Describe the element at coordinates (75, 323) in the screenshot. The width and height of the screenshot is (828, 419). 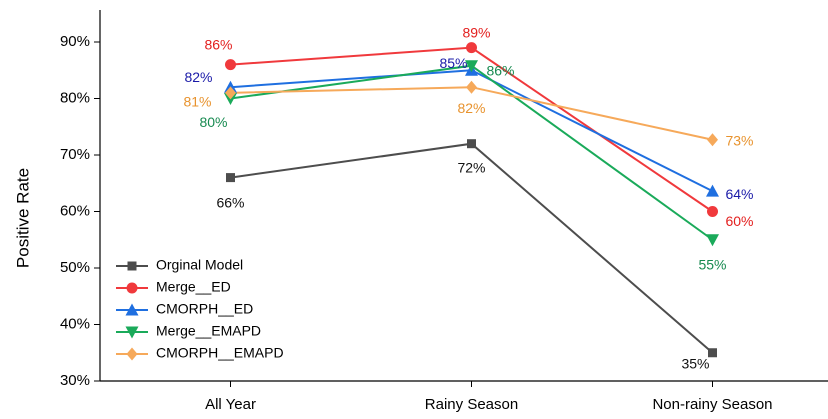
I see `y-tick-label: 40%` at that location.